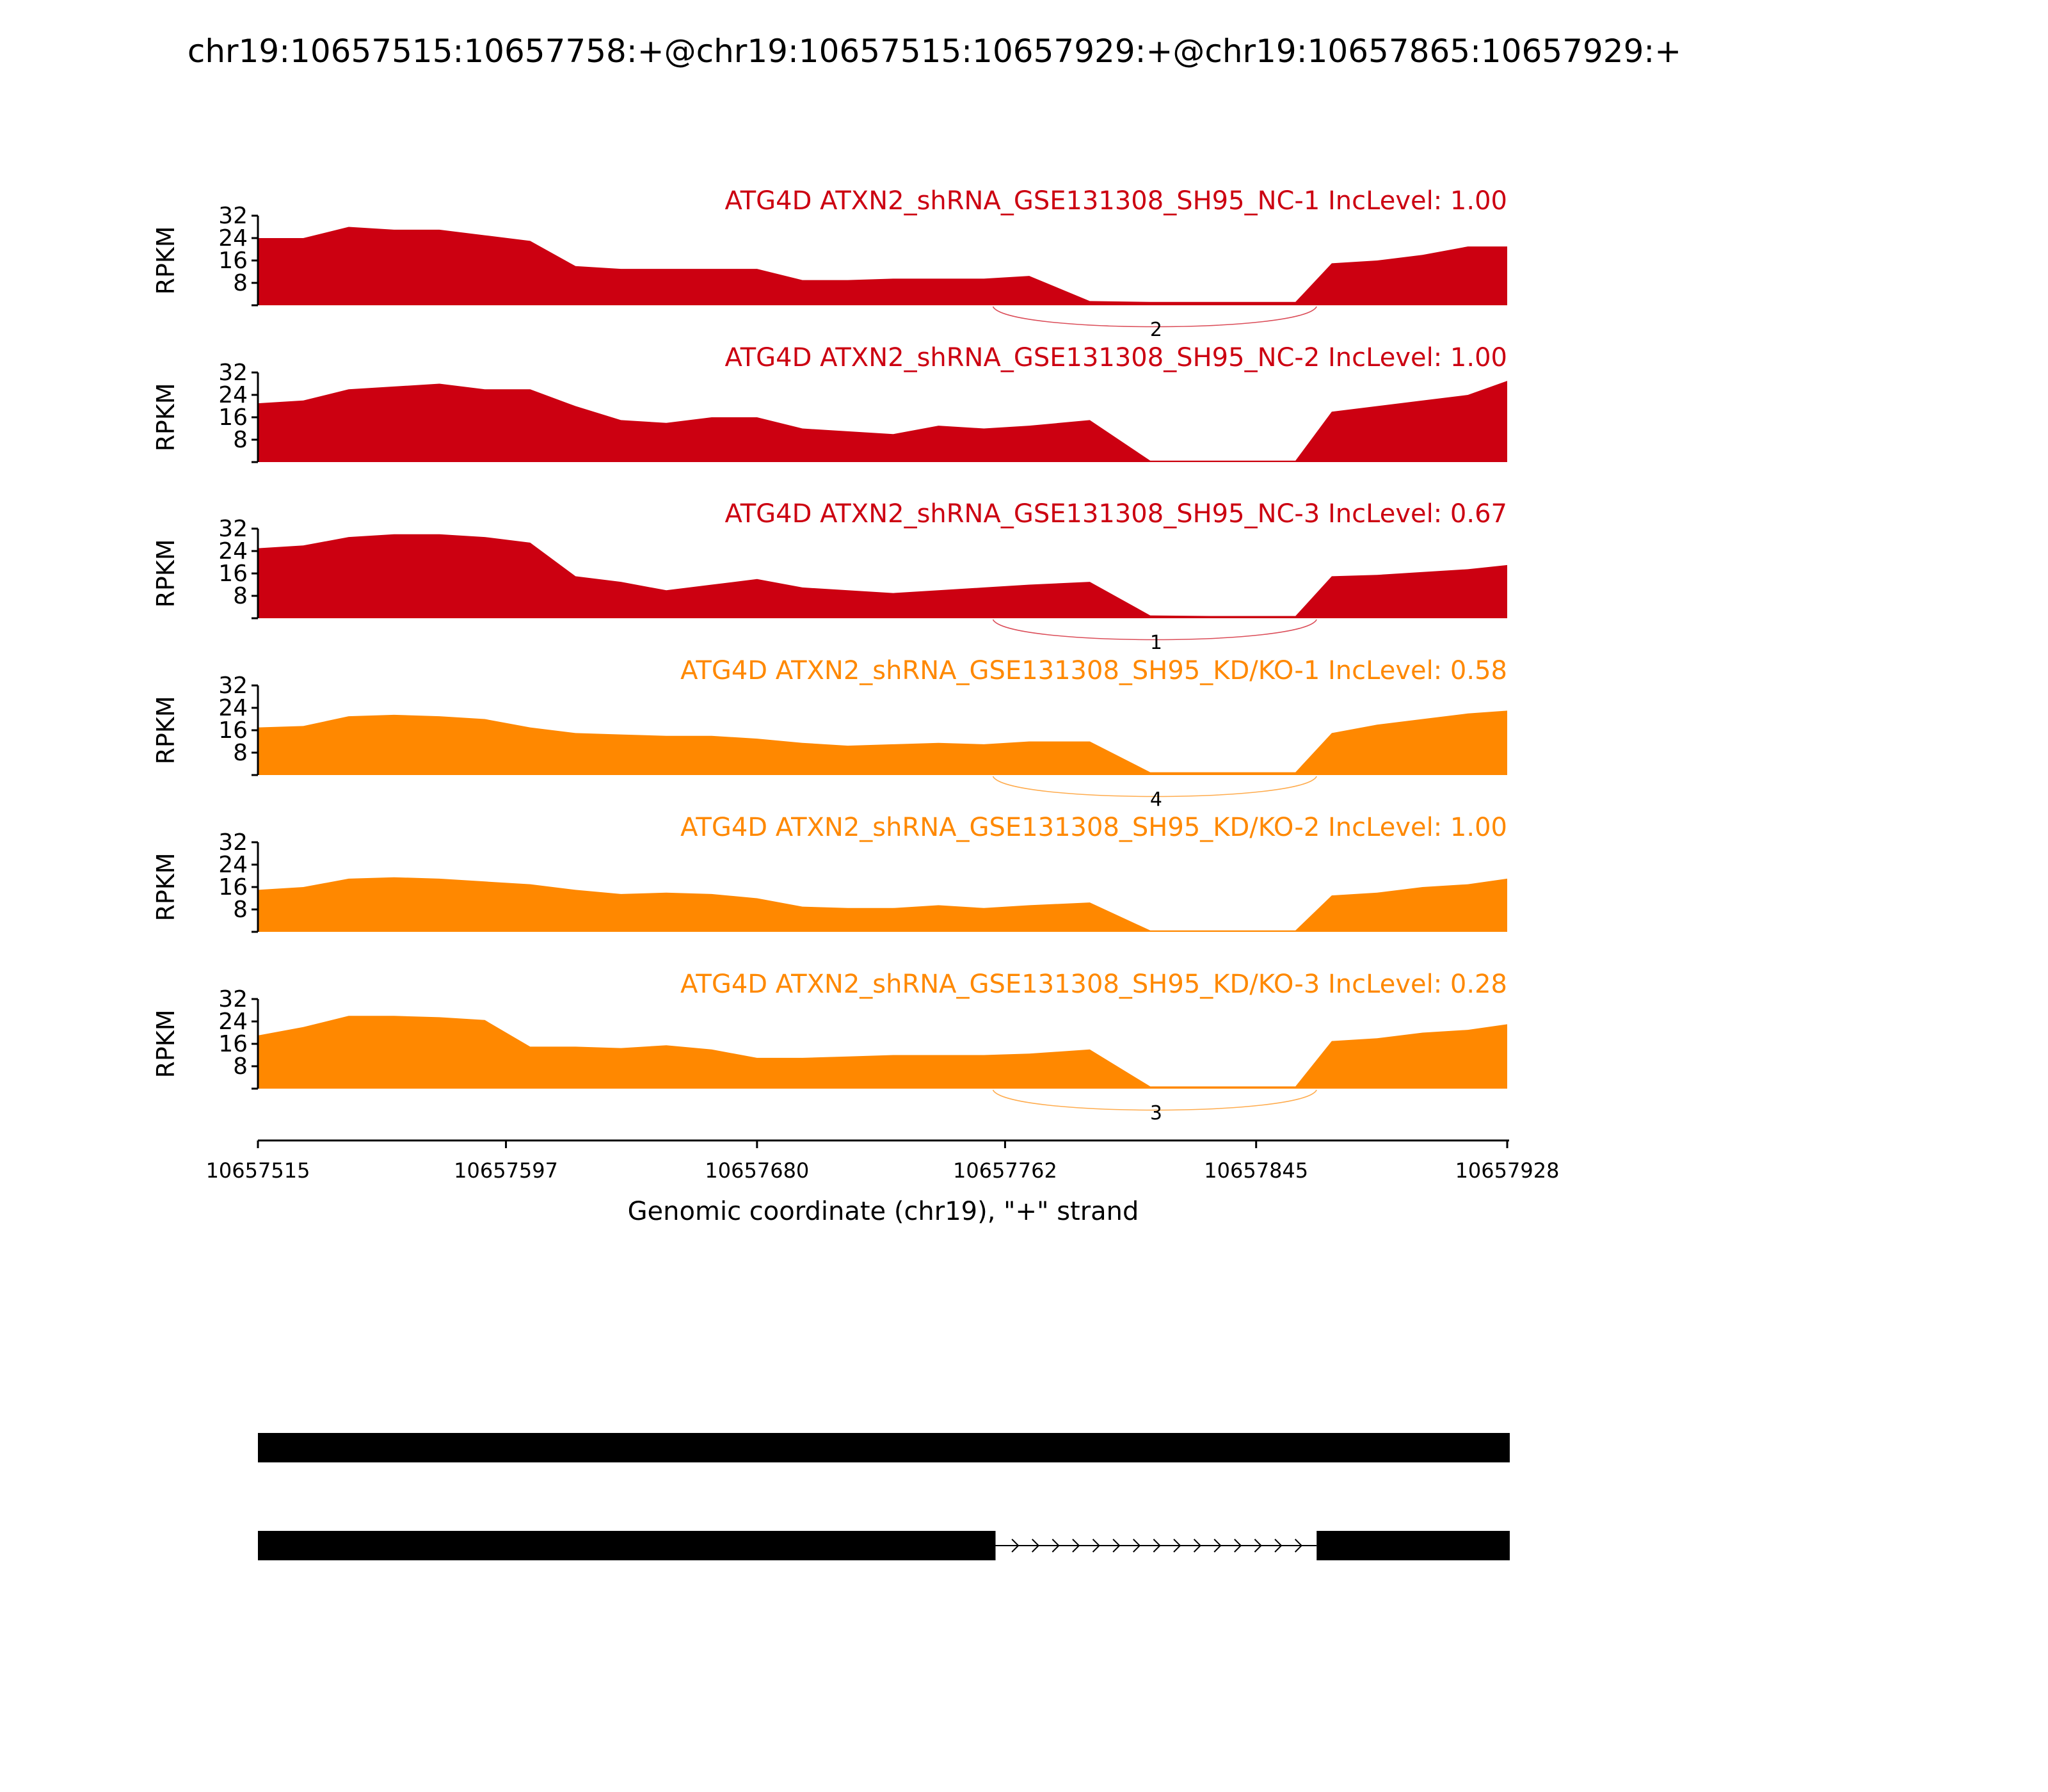  I want to click on transcript-models, so click(884, 1496).